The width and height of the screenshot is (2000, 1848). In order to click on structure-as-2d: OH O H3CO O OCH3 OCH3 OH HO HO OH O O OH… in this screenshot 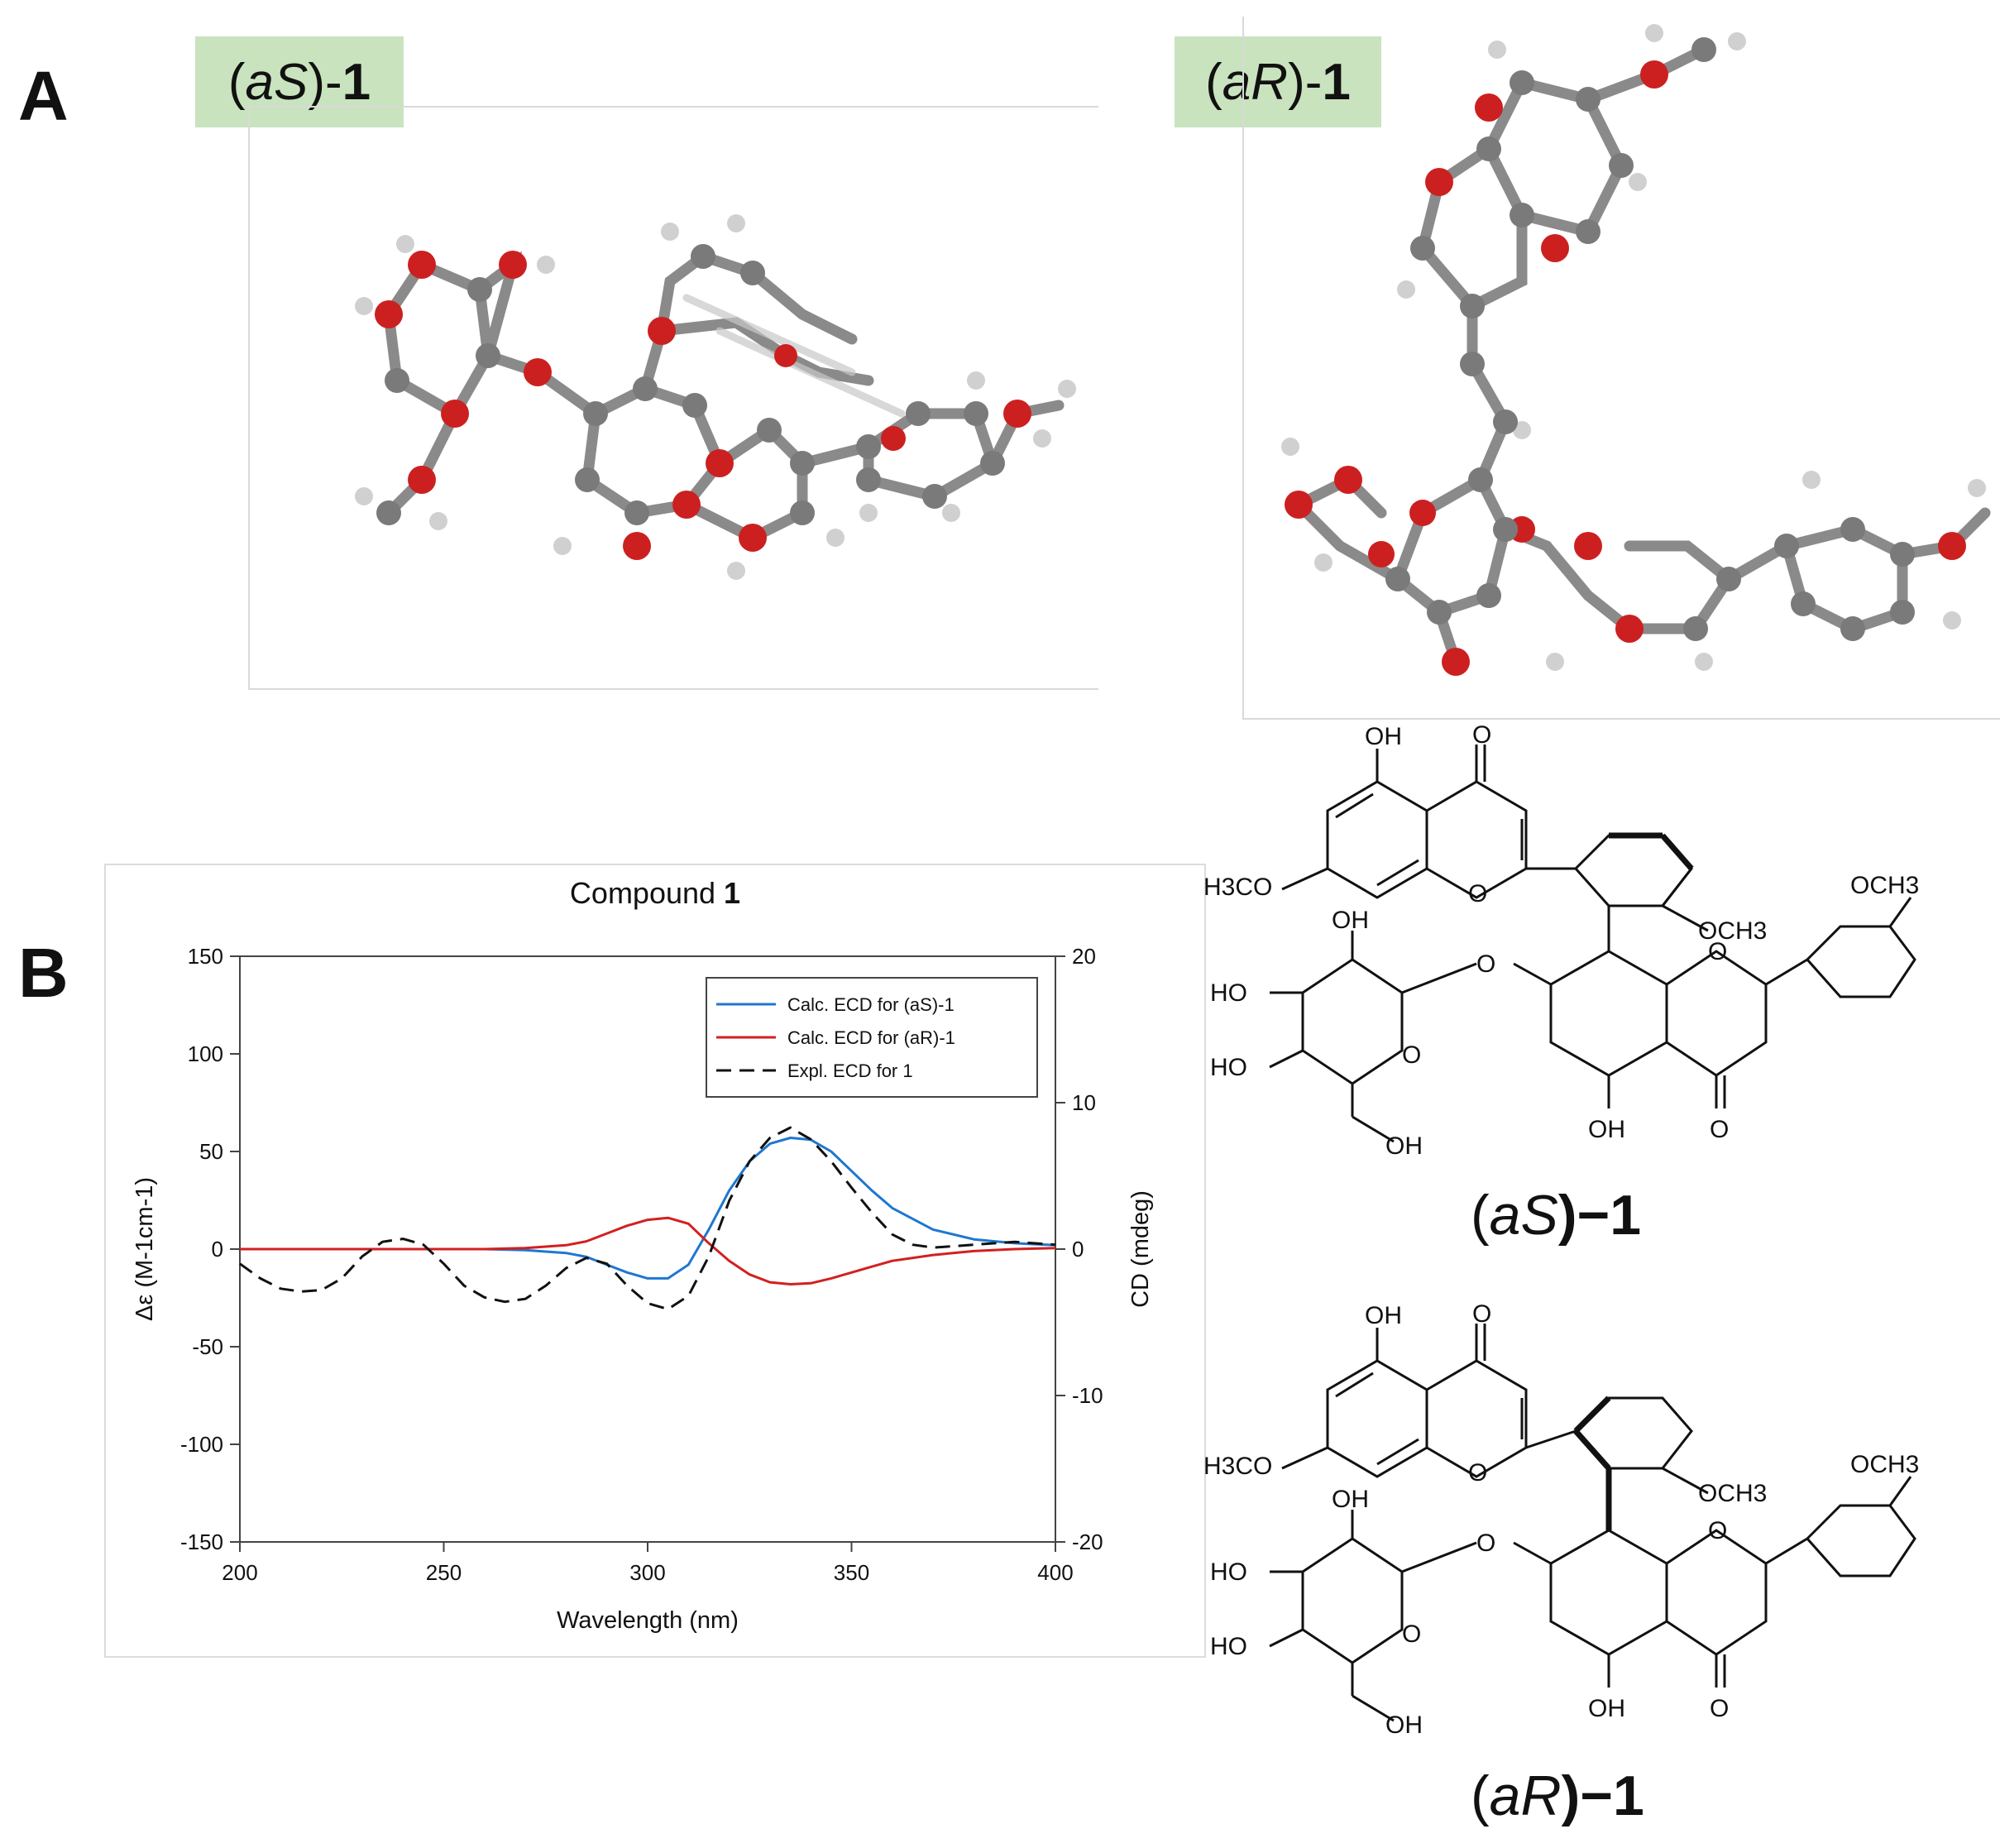, I will do `click(1561, 941)`.